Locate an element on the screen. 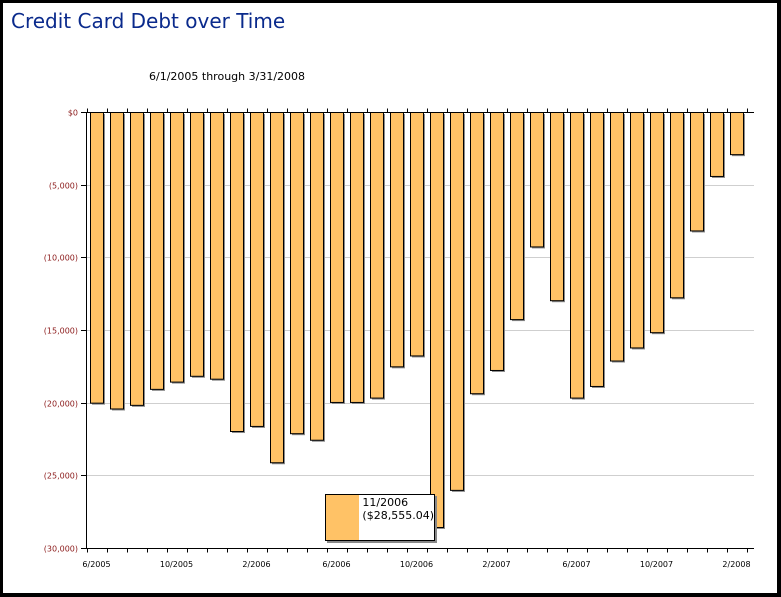 The width and height of the screenshot is (781, 597). y-tick-label: (15,000) is located at coordinates (61, 331).